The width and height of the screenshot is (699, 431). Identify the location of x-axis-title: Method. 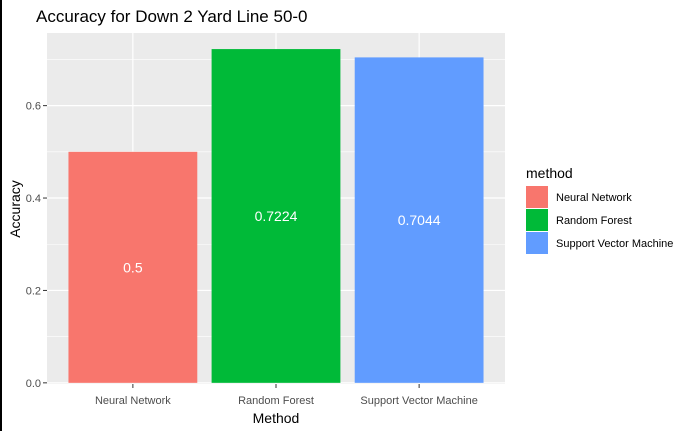
(276, 418).